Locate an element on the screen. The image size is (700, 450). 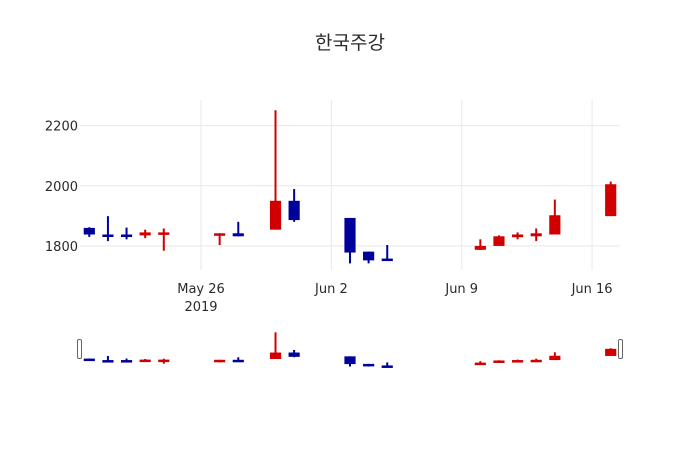
x-axis: May 26 2019 Jun 2 Jun 9 Jun 16 is located at coordinates (394, 298).